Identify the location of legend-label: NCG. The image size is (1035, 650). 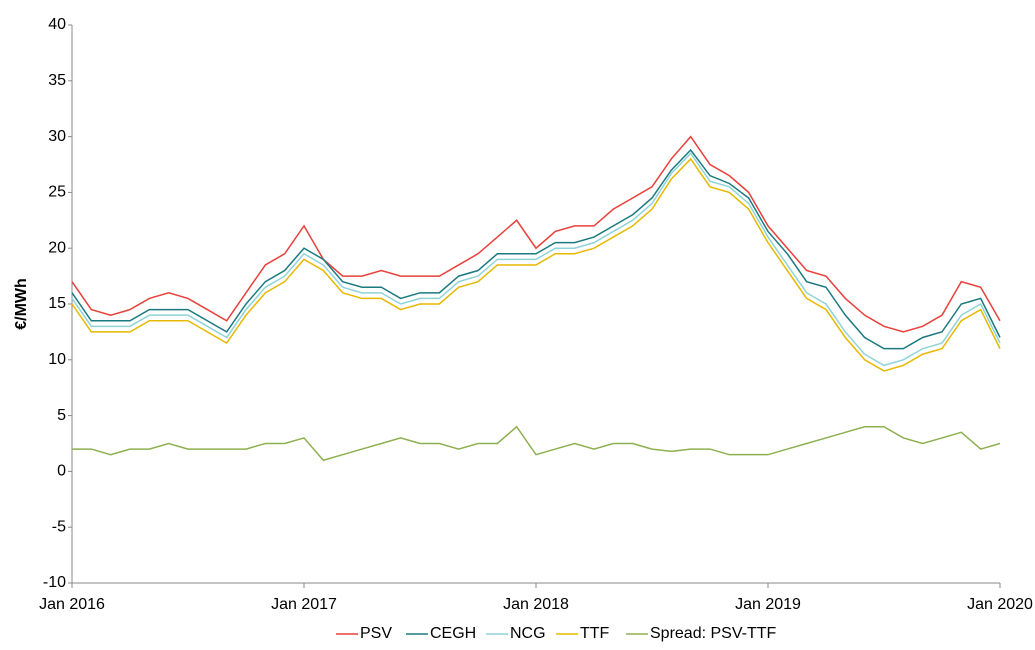
(528, 633).